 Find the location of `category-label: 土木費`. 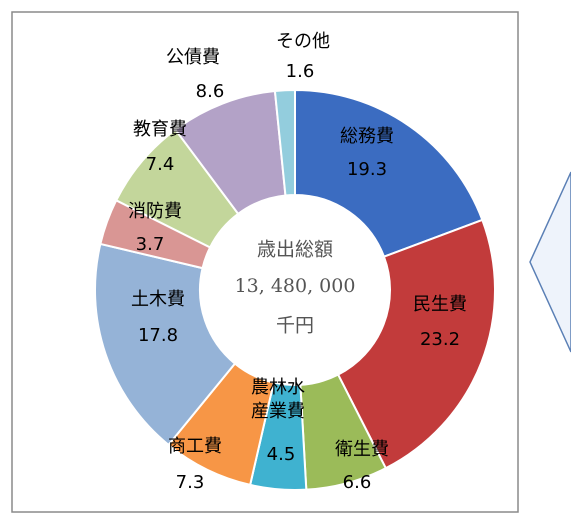

category-label: 土木費 is located at coordinates (158, 299).